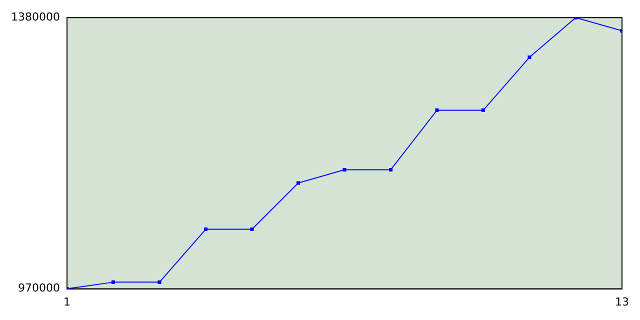 The image size is (640, 320). Describe the element at coordinates (39, 288) in the screenshot. I see `y-tick-label: 970000` at that location.